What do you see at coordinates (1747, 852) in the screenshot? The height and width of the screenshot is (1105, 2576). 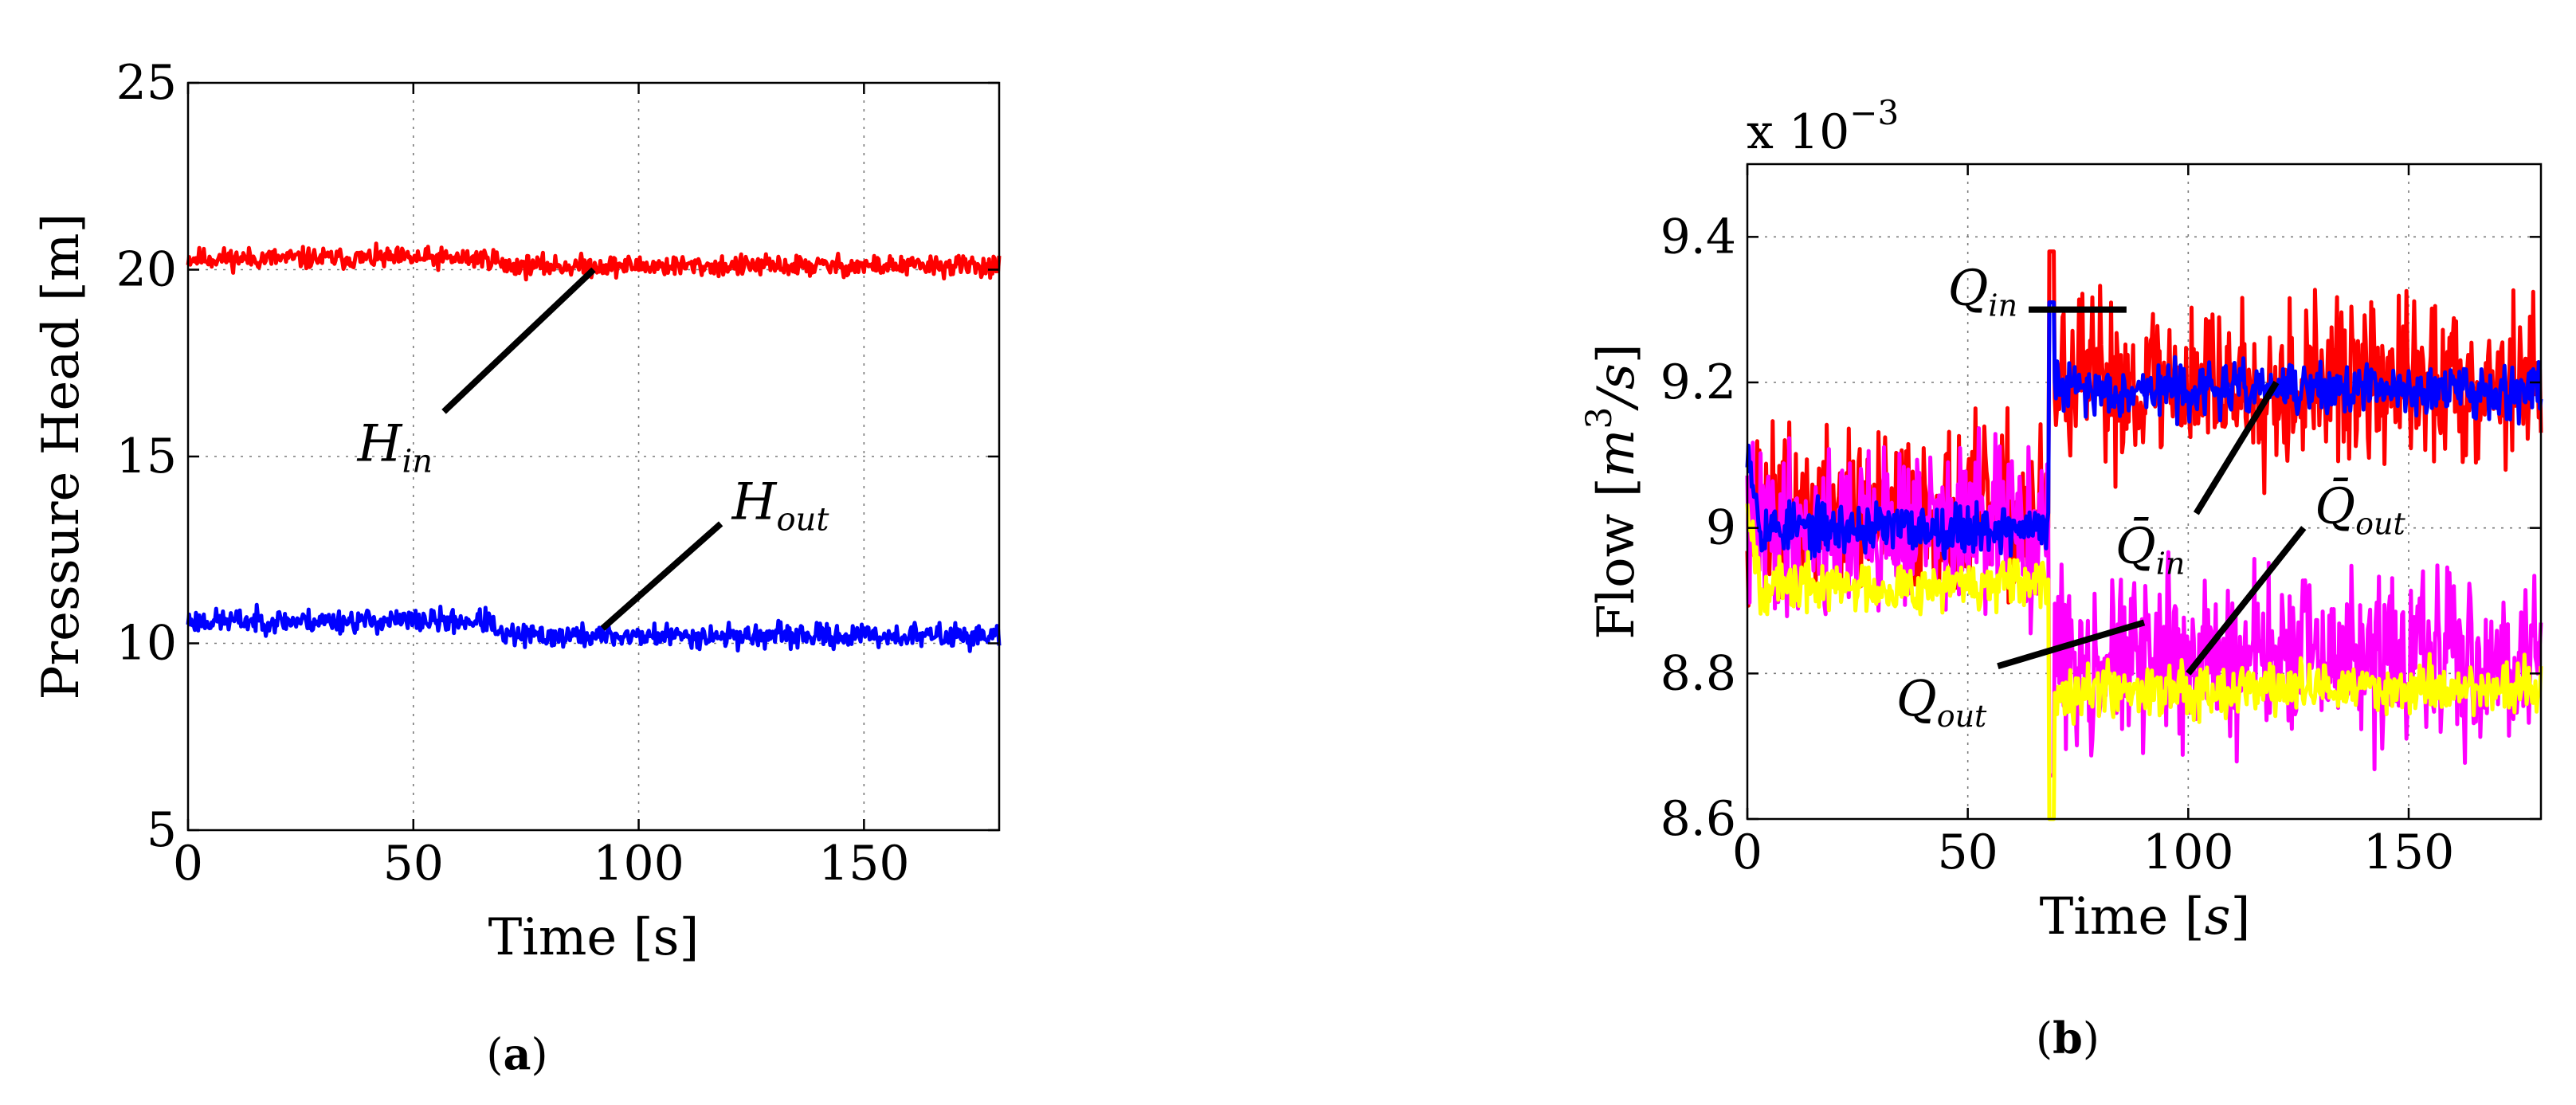 I see `panel-b-x-tick-label-0: 0` at bounding box center [1747, 852].